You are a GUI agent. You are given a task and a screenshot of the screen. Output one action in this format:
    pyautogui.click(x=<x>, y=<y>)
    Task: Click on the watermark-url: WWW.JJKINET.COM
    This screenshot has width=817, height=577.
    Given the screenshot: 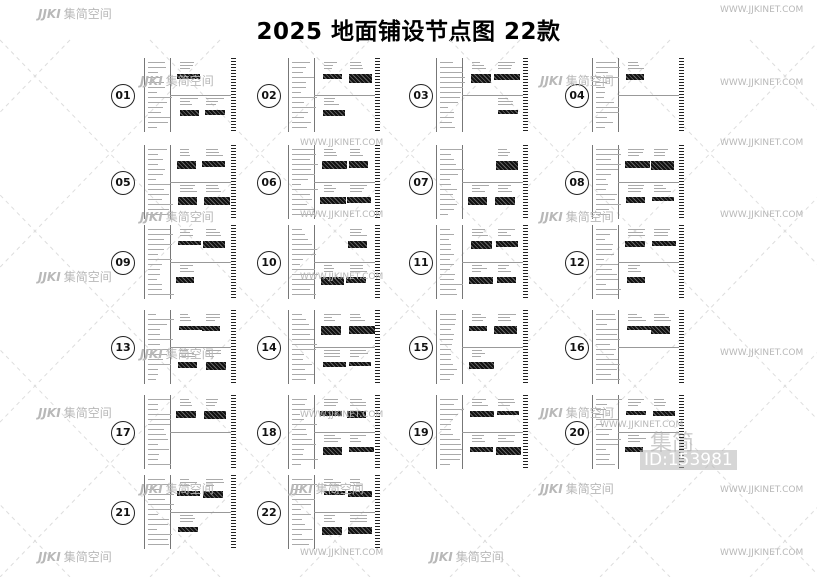 What is the action you would take?
    pyautogui.click(x=762, y=215)
    